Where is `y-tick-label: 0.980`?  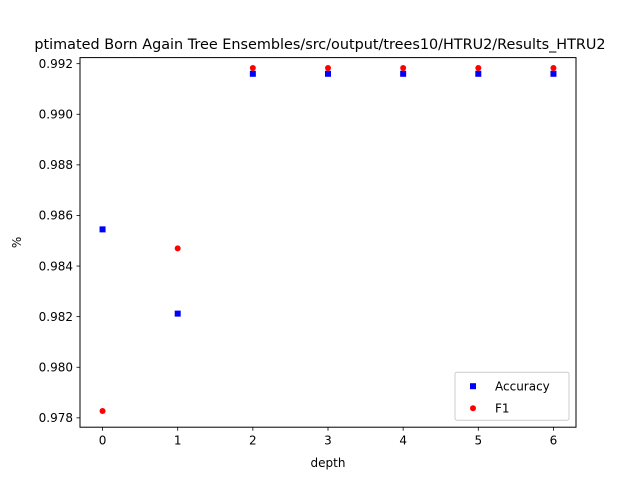
y-tick-label: 0.980 is located at coordinates (56, 367).